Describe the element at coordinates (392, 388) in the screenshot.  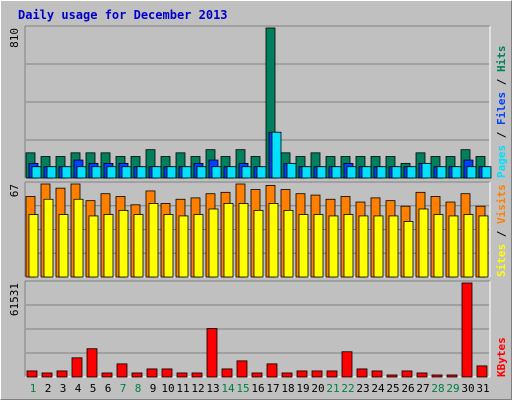
I see `x-tick-label: 25` at that location.